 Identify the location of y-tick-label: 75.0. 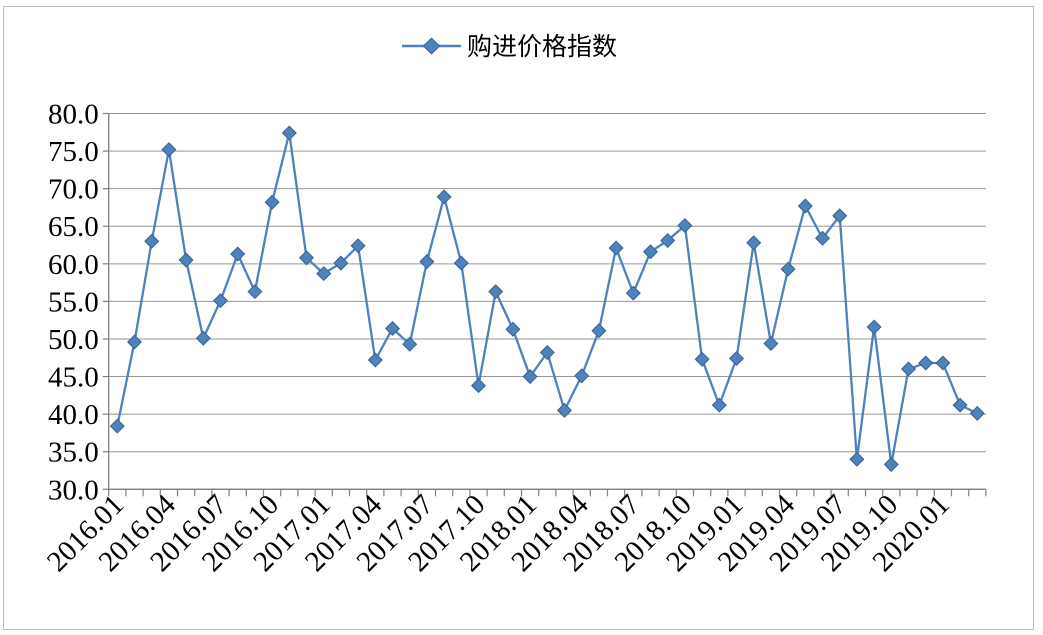
(73, 152).